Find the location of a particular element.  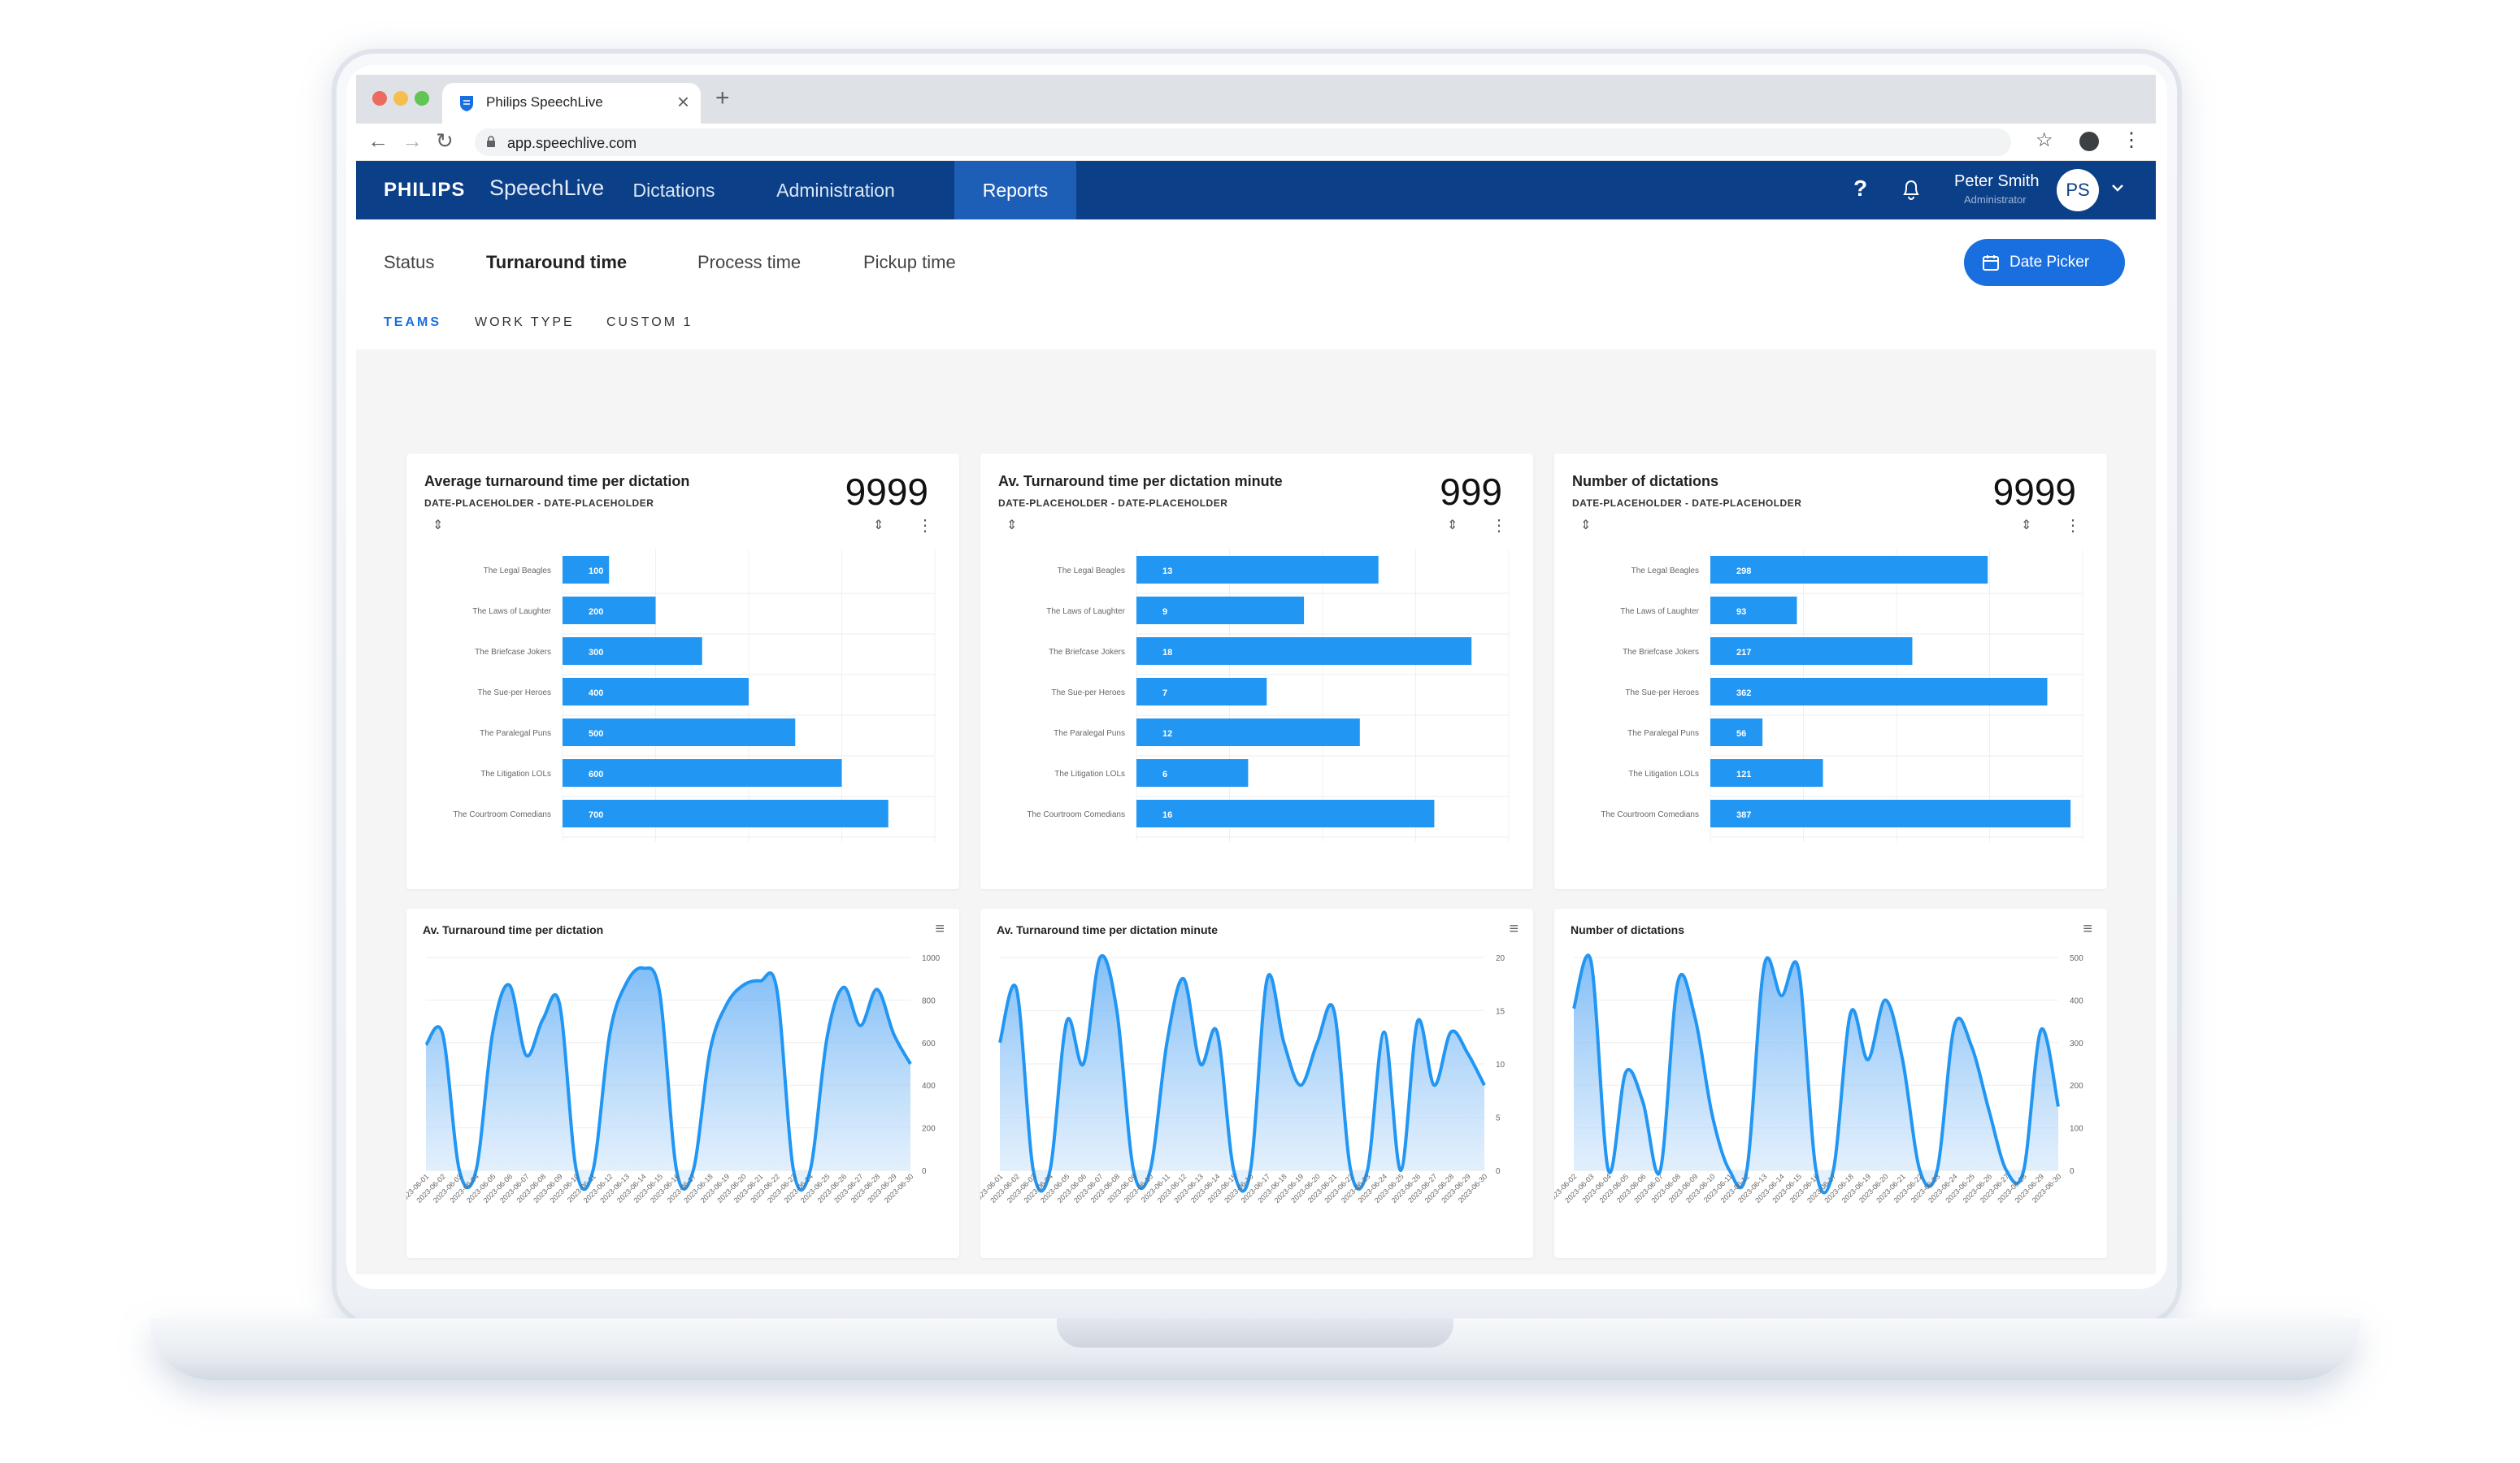

group-tab-work-type: WORK TYPE is located at coordinates (525, 322).